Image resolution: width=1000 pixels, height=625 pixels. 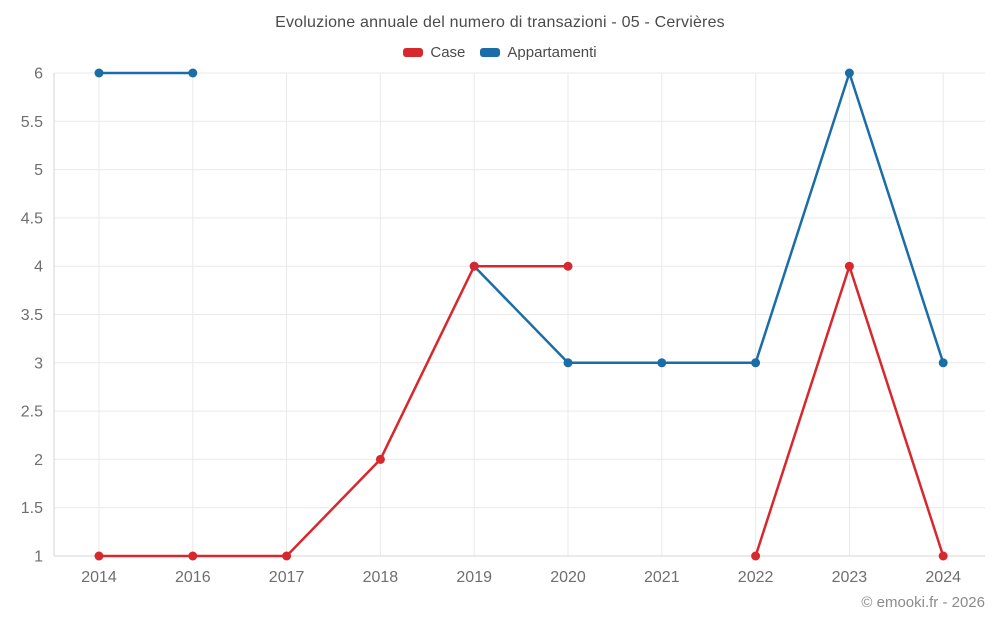 What do you see at coordinates (99, 577) in the screenshot?
I see `x-tick-label: 2014` at bounding box center [99, 577].